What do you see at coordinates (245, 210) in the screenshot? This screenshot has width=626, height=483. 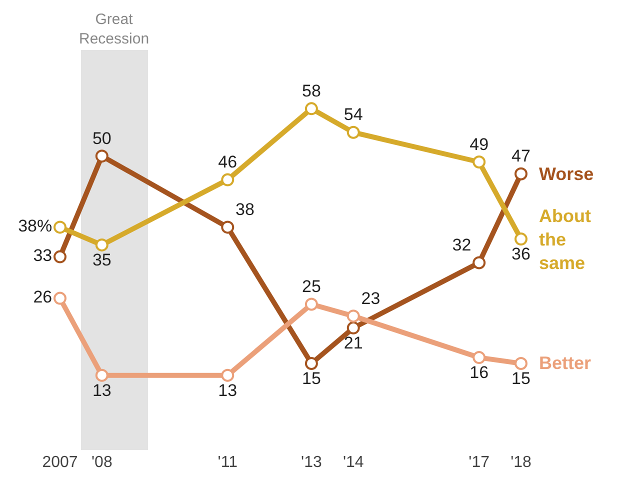 I see `data-label: 38` at bounding box center [245, 210].